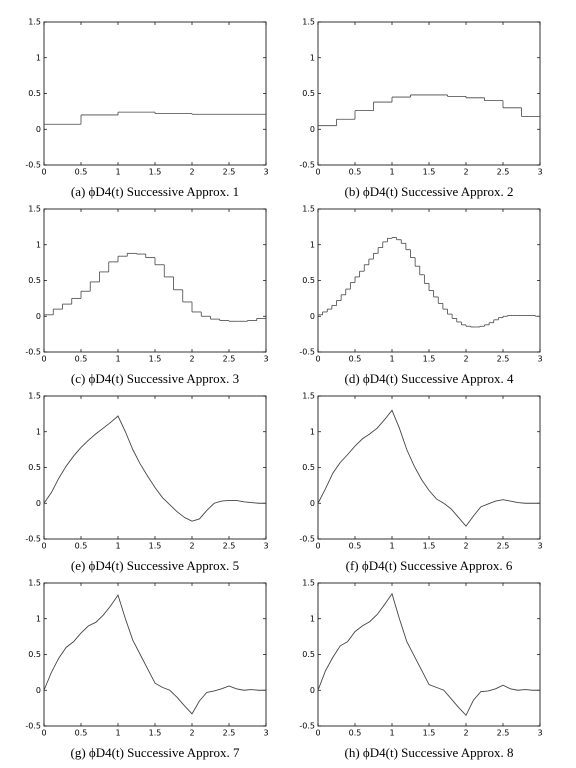 This screenshot has width=576, height=768. What do you see at coordinates (429, 565) in the screenshot?
I see `caption: (f) ϕD4(t) Successive Approx. 6` at bounding box center [429, 565].